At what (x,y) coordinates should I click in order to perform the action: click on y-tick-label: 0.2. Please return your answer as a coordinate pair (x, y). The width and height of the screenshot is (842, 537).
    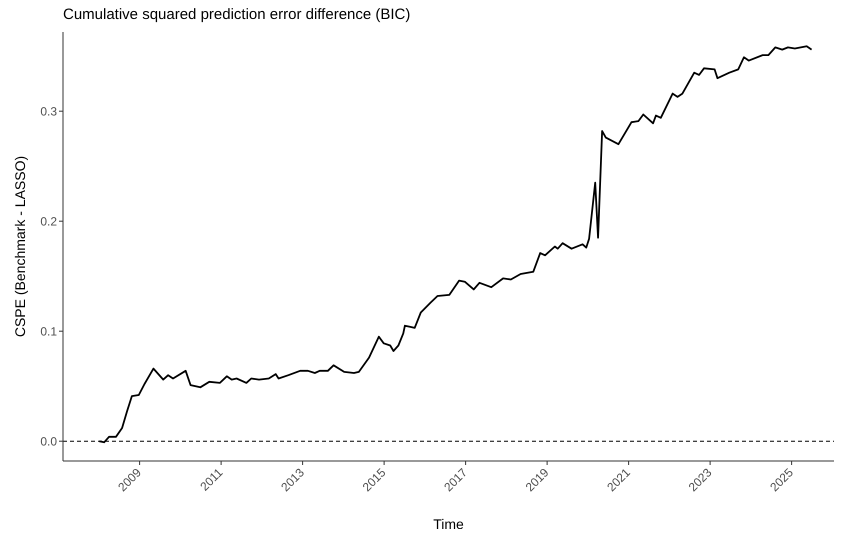
    Looking at the image, I should click on (49, 221).